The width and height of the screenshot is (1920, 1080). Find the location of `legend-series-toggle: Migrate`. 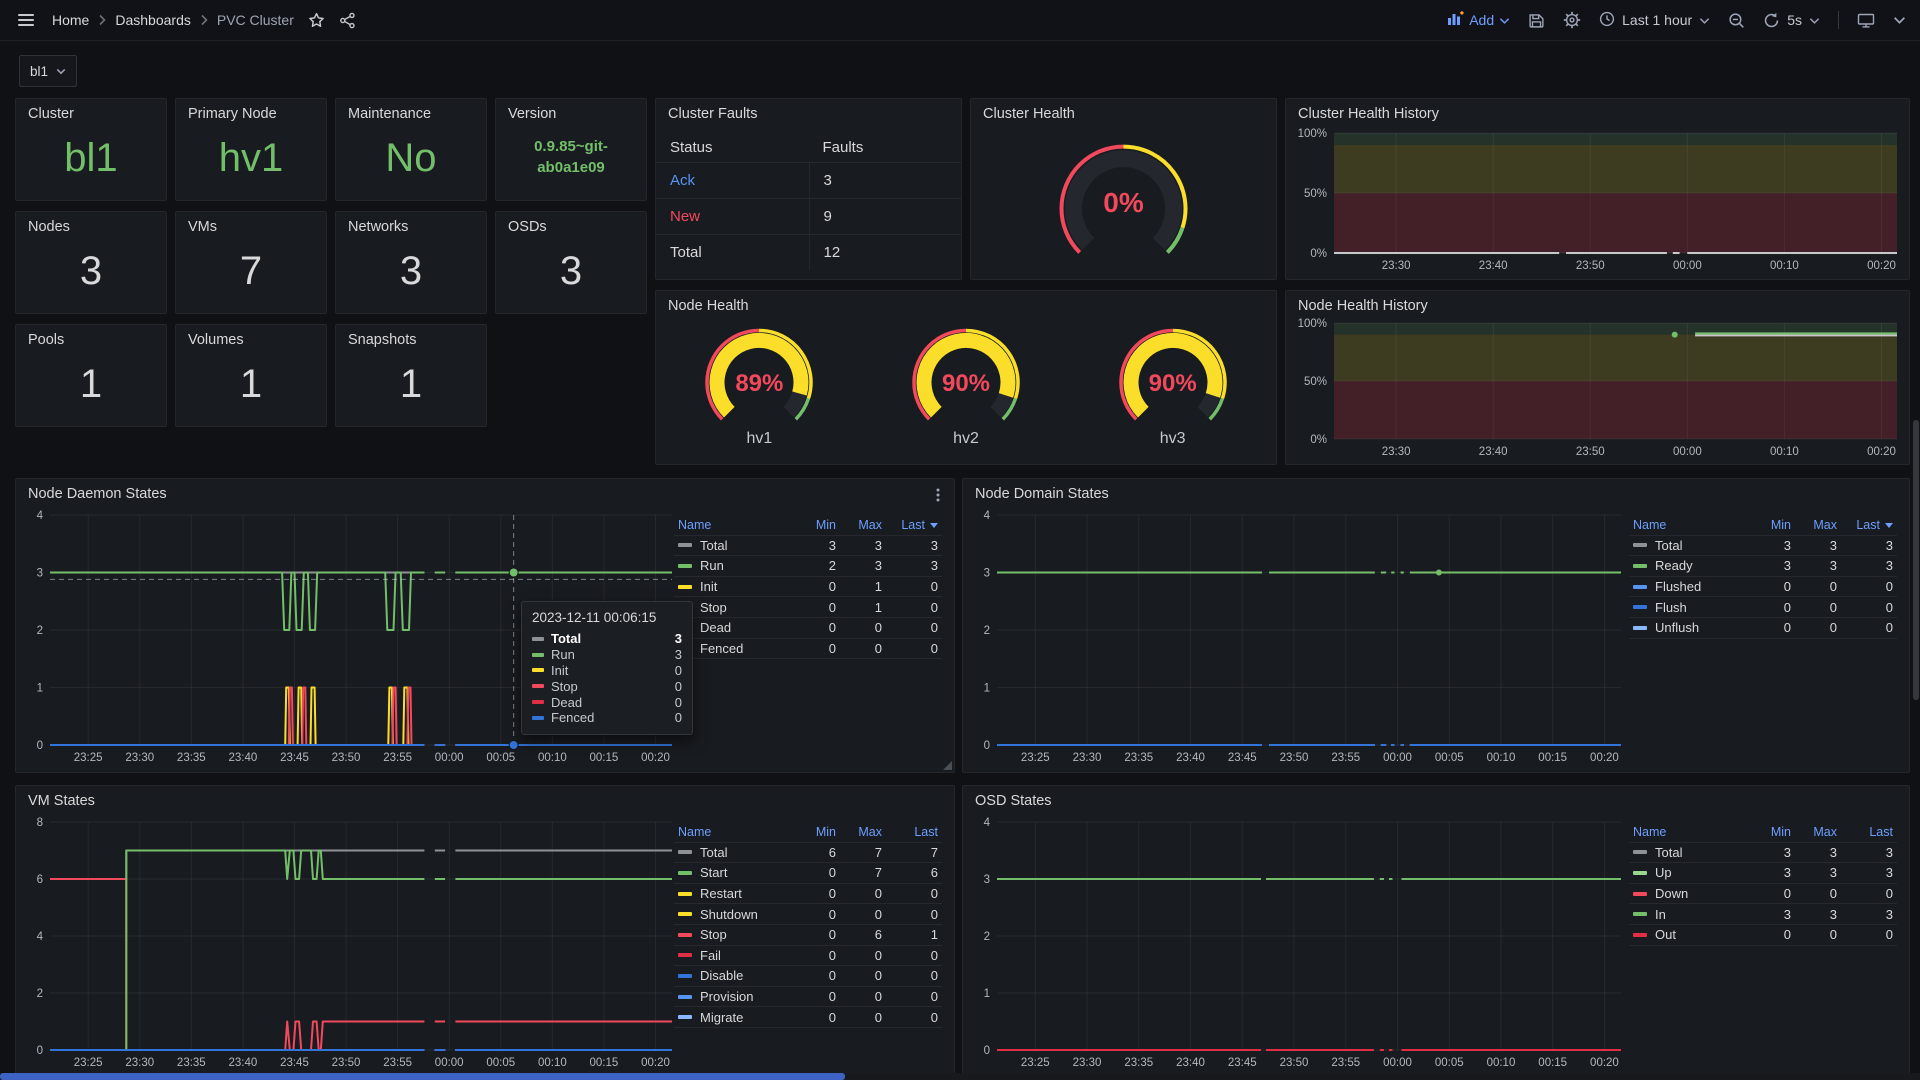

legend-series-toggle: Migrate is located at coordinates (734, 1017).